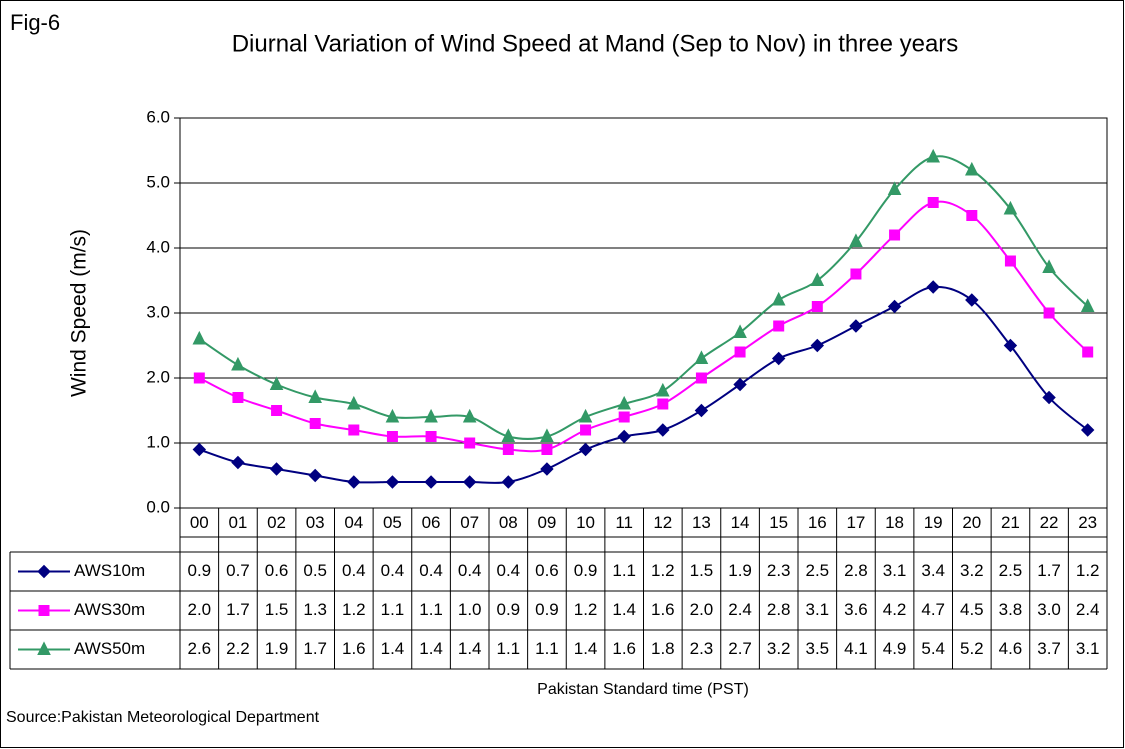 This screenshot has width=1125, height=749. I want to click on table-value: 1.0, so click(470, 609).